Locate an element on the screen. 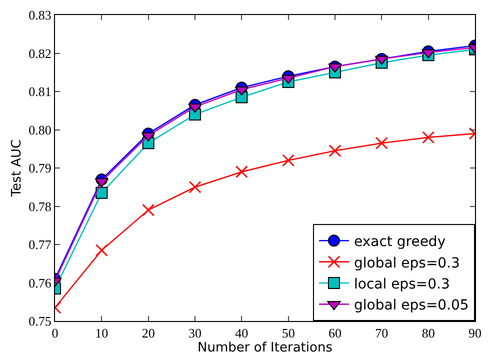 This screenshot has width=490, height=363. y-tick-label: 0.77 is located at coordinates (40, 244).